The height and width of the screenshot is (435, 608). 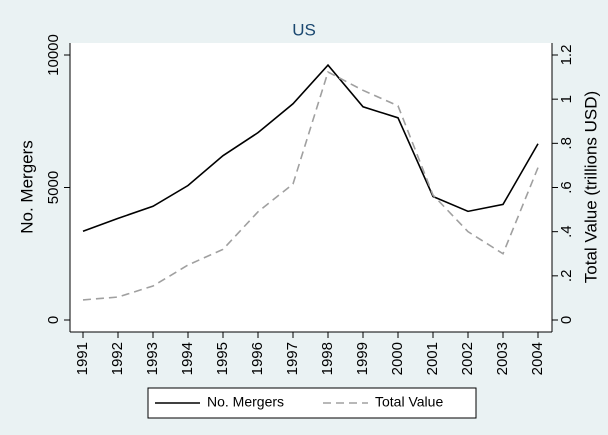 I want to click on y-tick-label: 0, so click(x=53, y=320).